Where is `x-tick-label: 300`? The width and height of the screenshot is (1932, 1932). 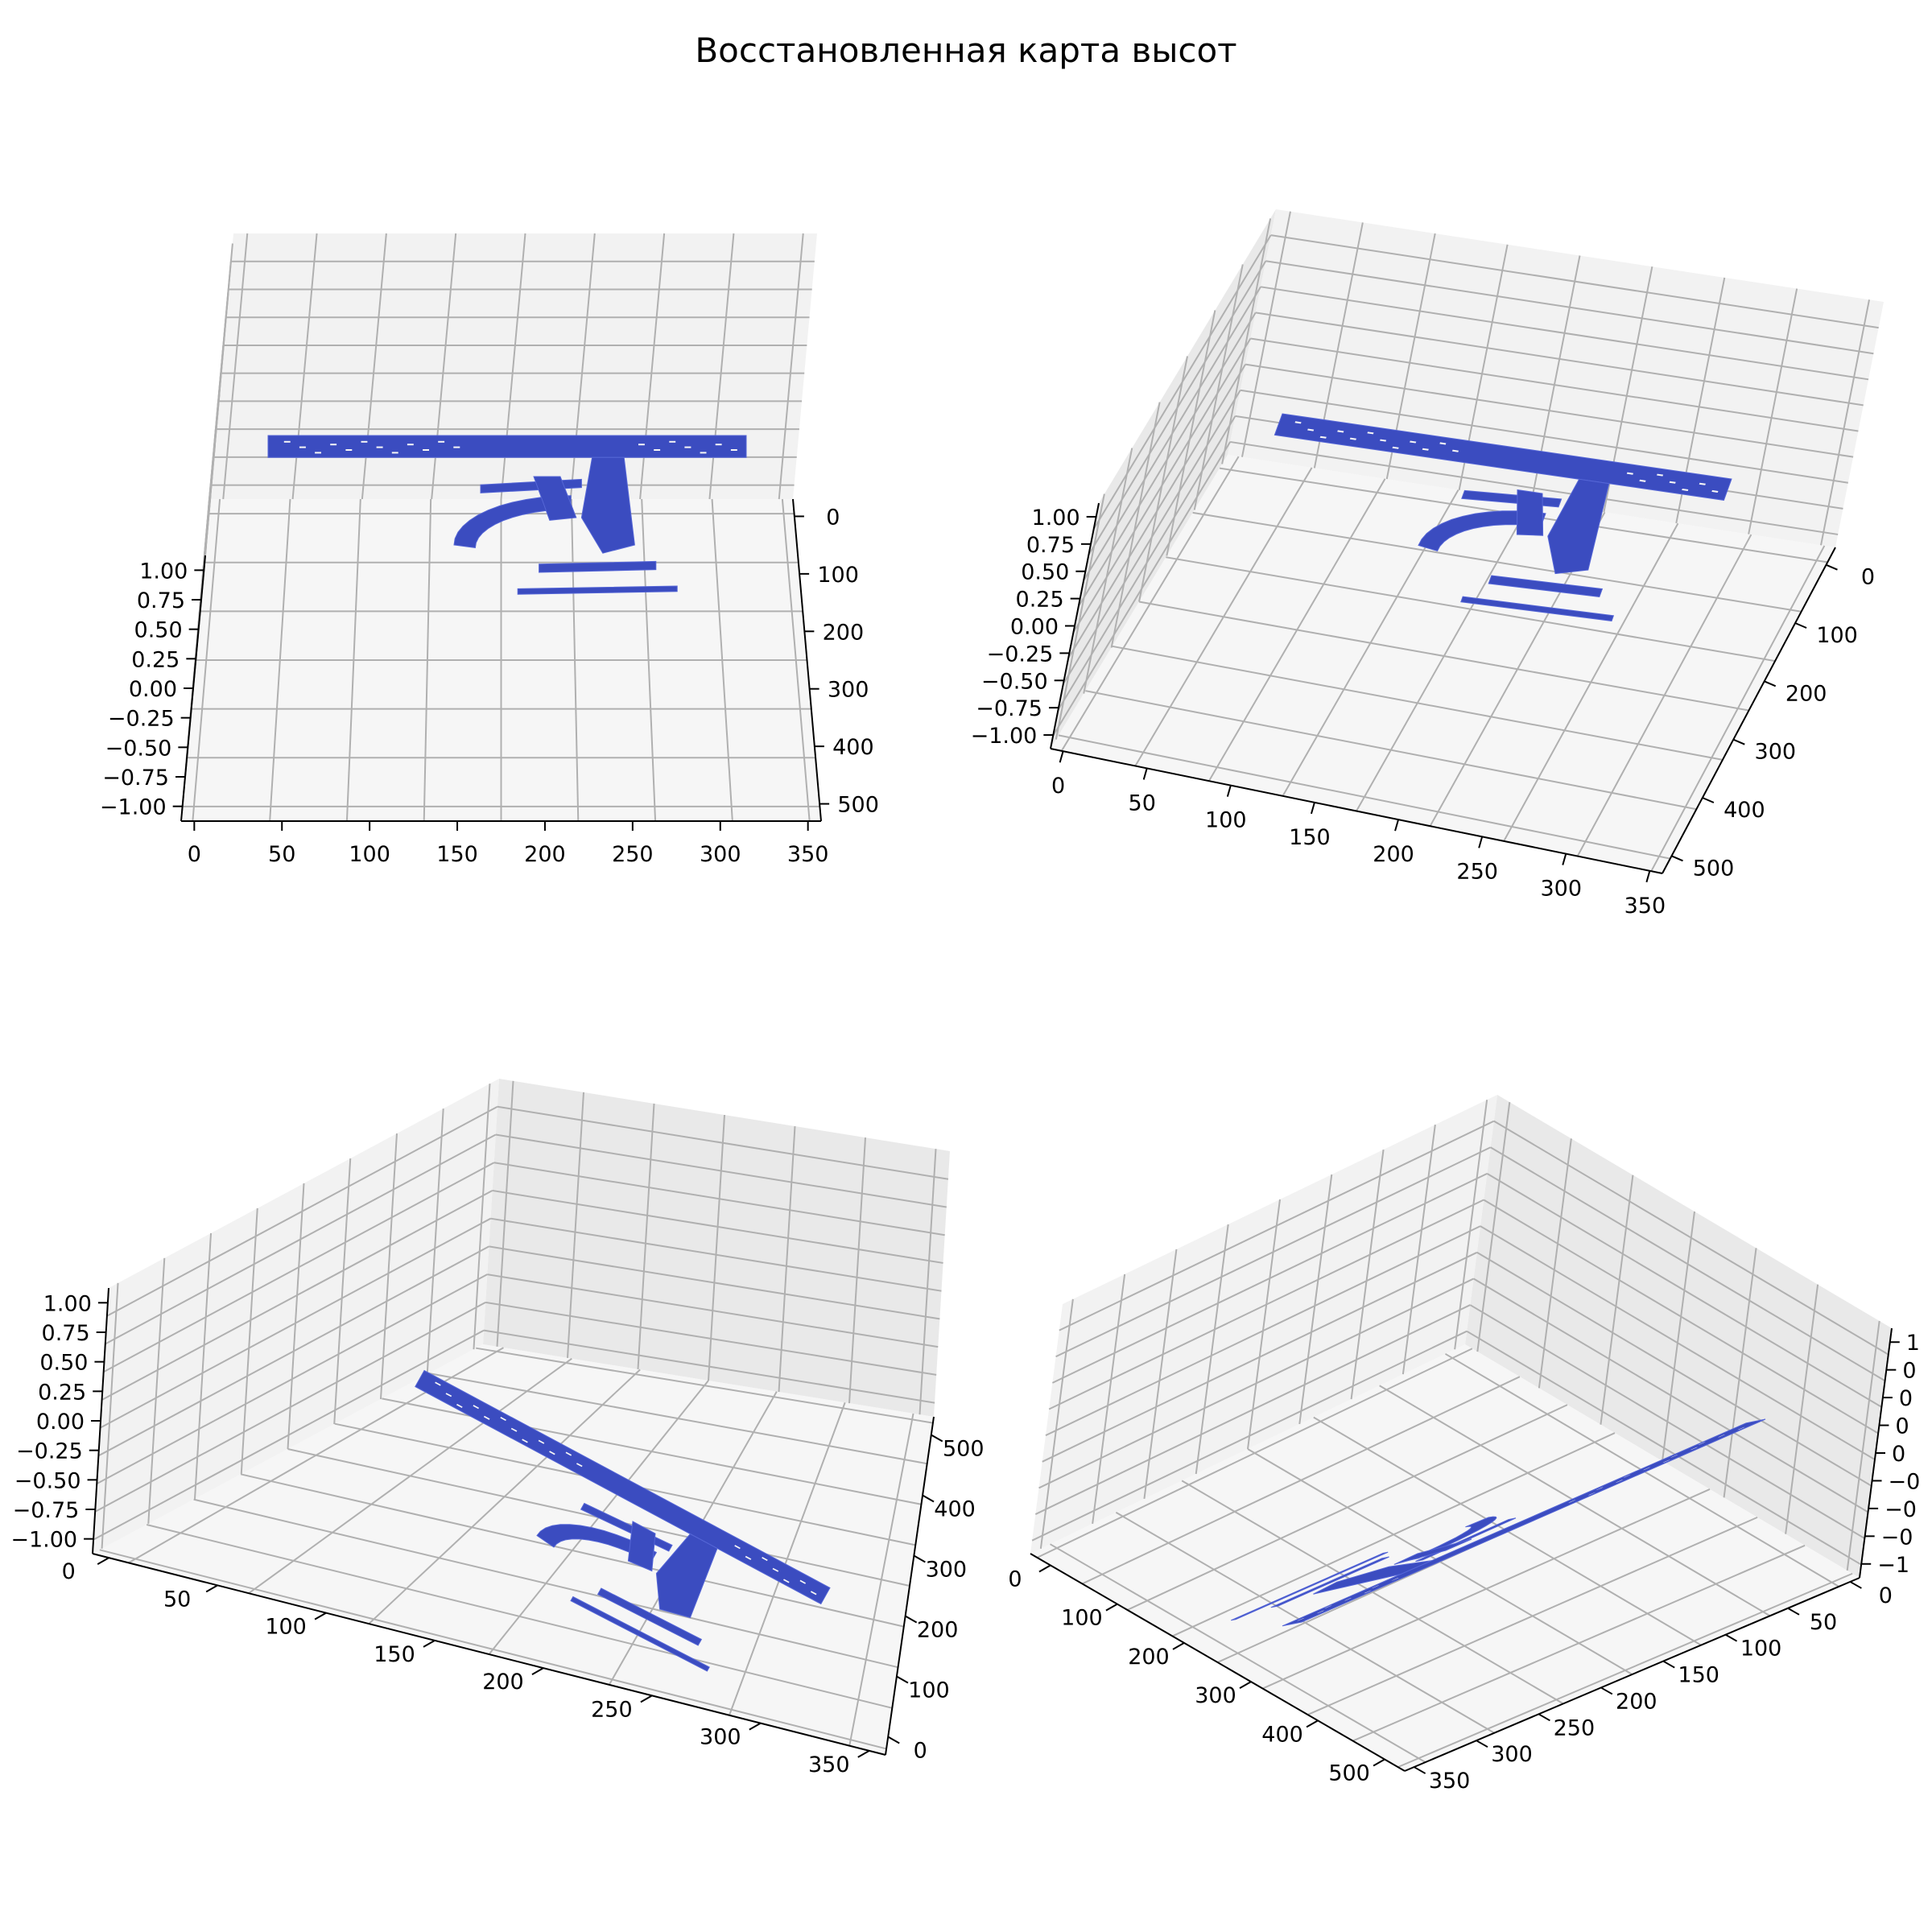 x-tick-label: 300 is located at coordinates (1562, 889).